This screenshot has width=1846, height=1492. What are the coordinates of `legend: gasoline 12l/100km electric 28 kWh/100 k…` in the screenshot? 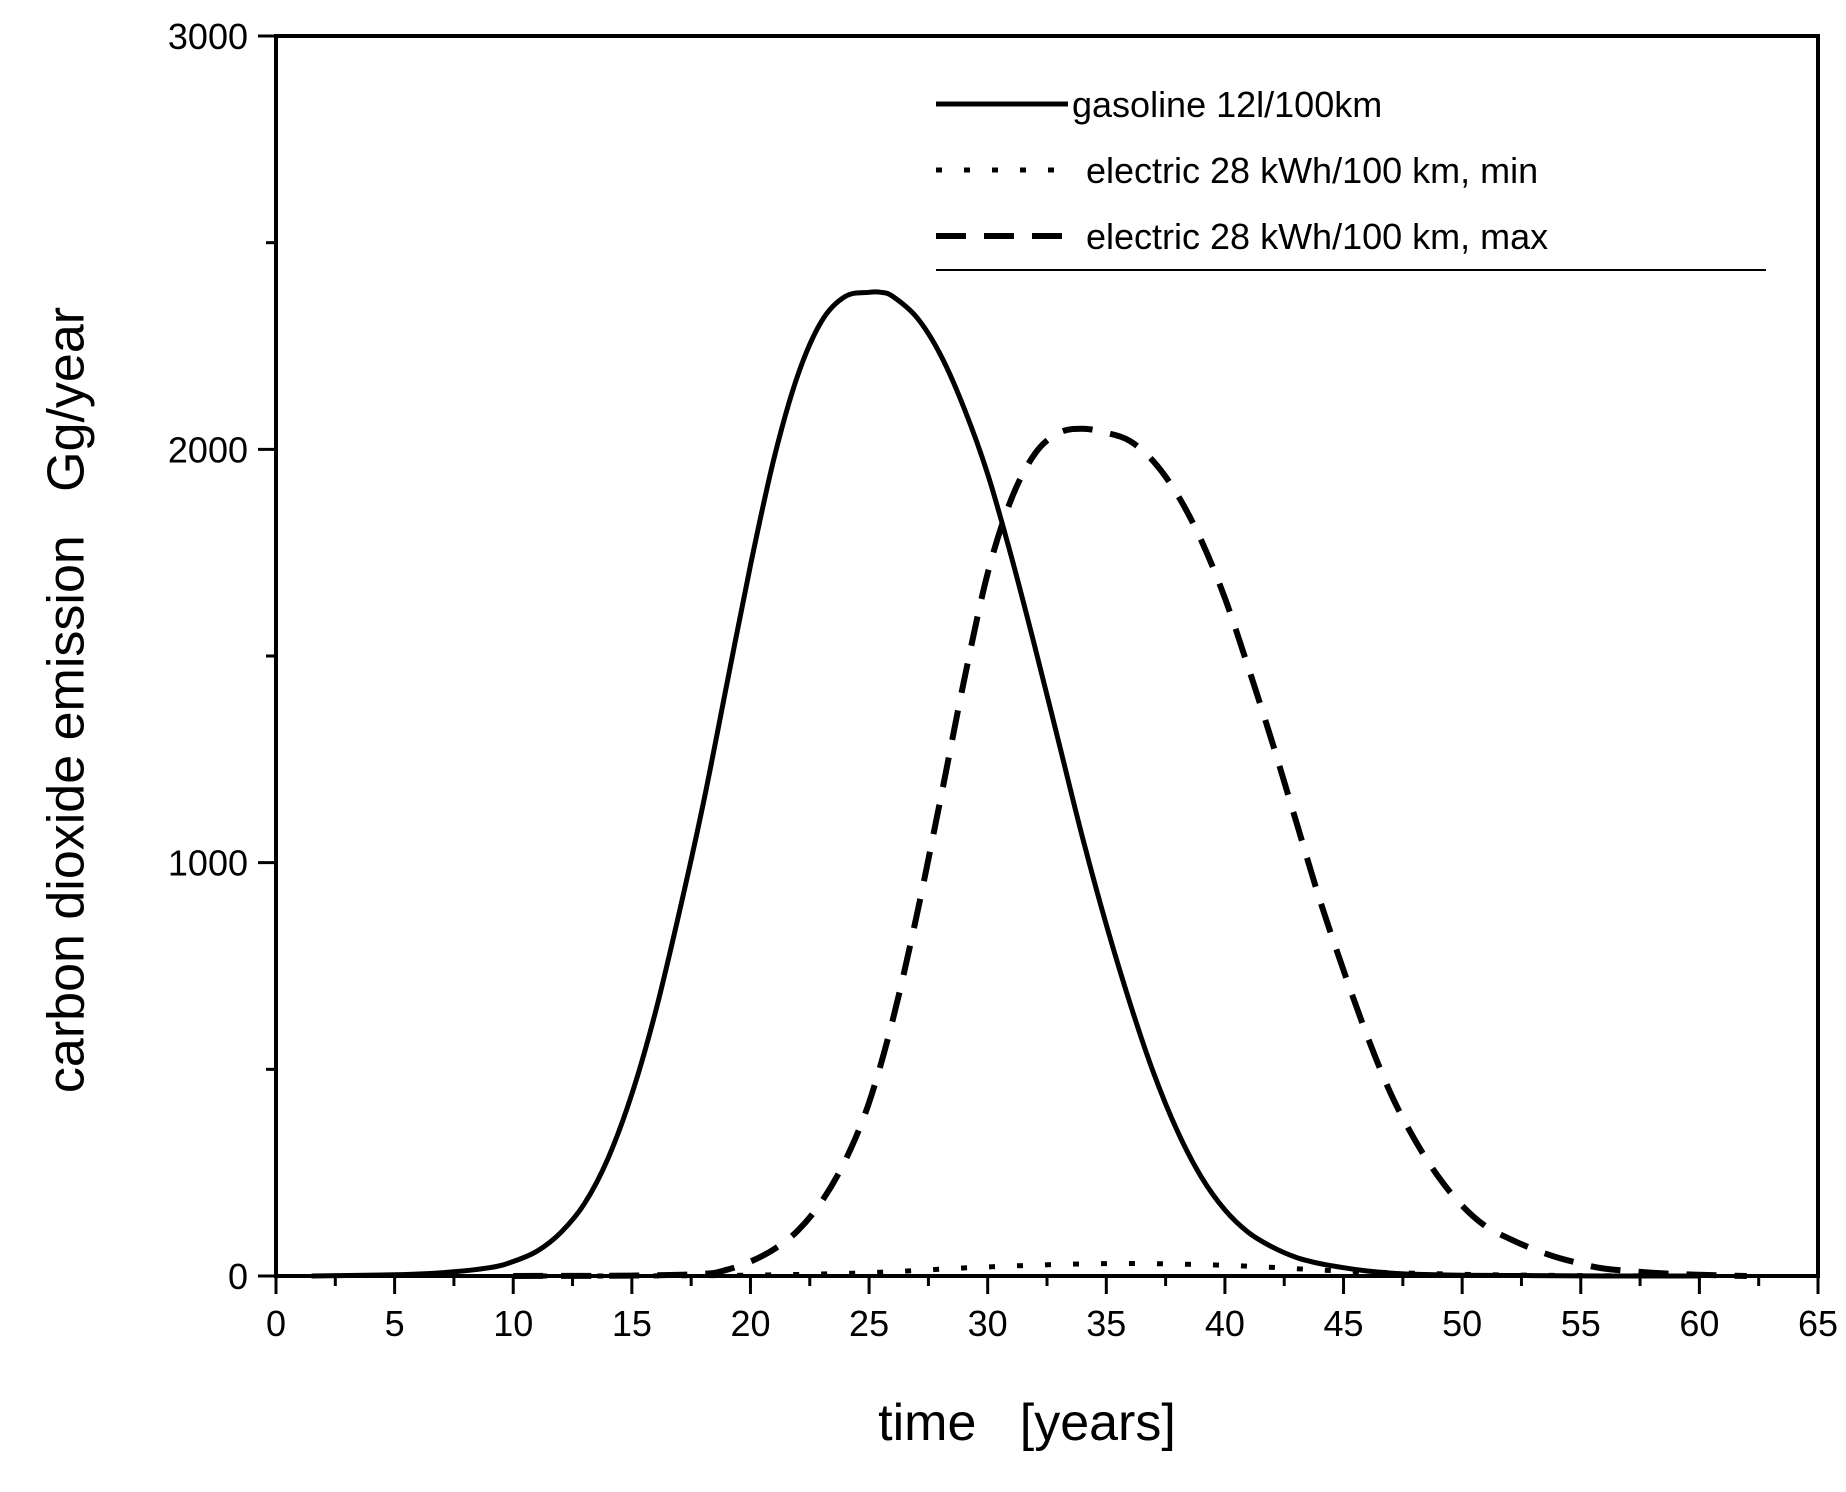 It's located at (1351, 177).